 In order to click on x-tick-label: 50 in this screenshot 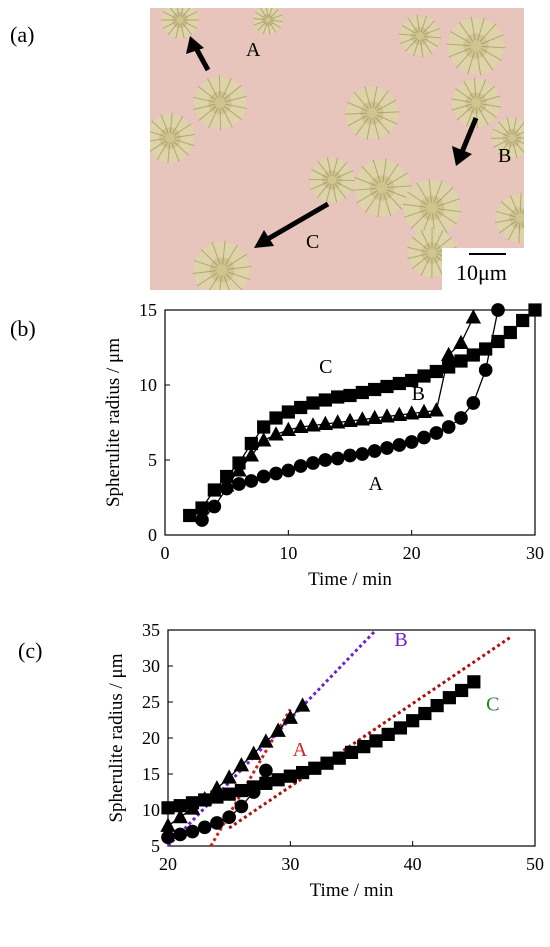, I will do `click(535, 864)`.